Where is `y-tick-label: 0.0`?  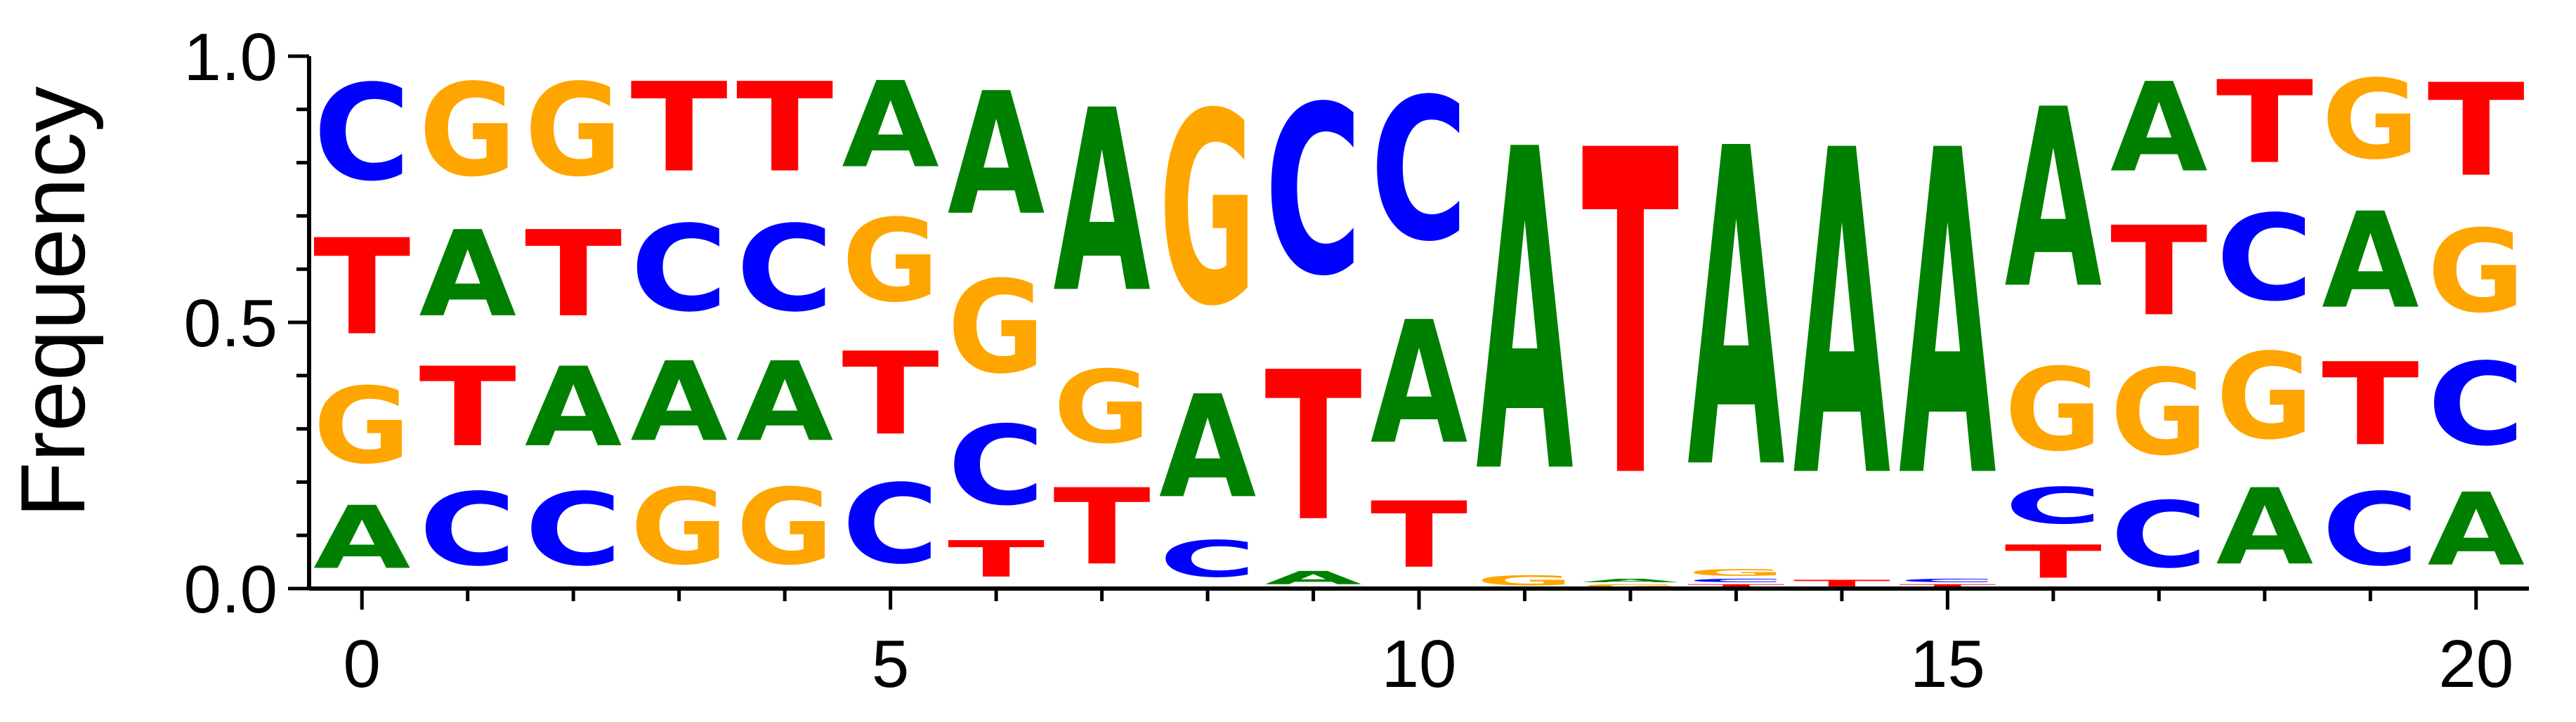
y-tick-label: 0.0 is located at coordinates (231, 589).